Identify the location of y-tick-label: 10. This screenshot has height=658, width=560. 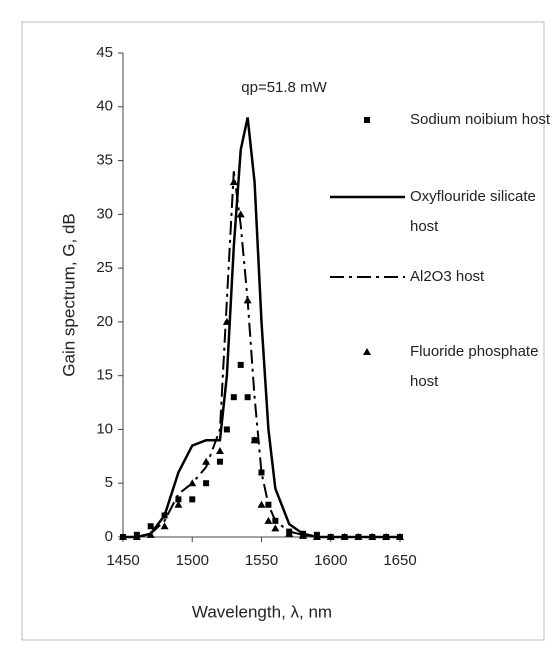
(104, 428).